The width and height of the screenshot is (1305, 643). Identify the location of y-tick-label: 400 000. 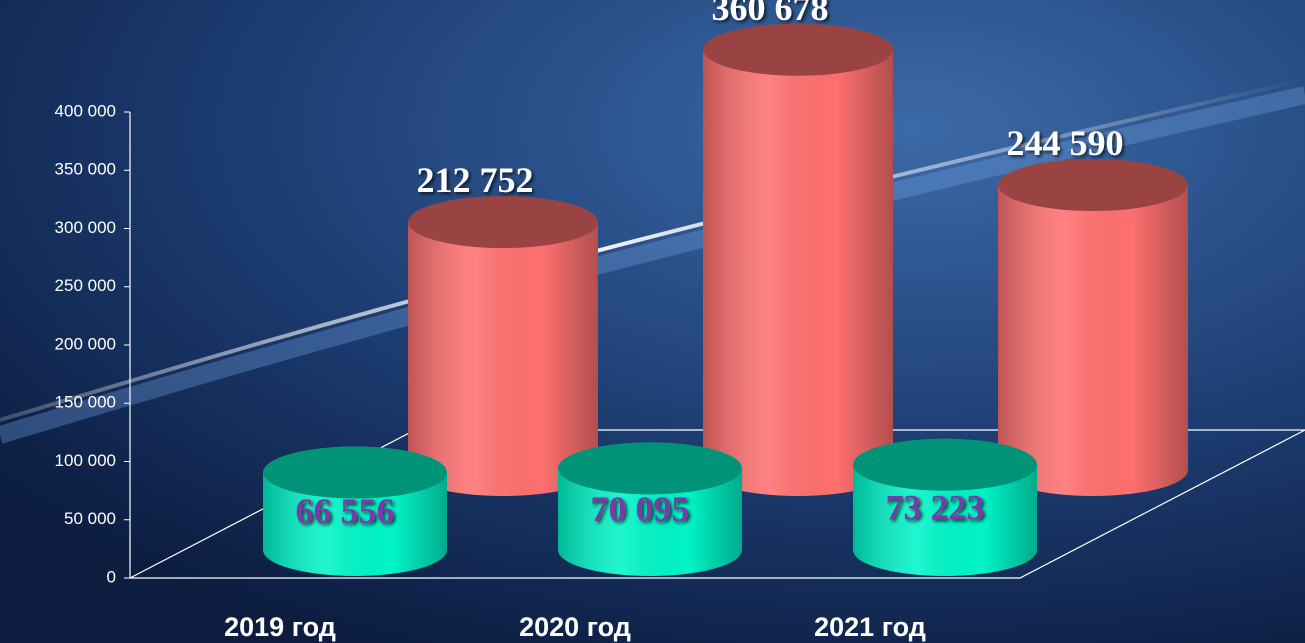
(85, 110).